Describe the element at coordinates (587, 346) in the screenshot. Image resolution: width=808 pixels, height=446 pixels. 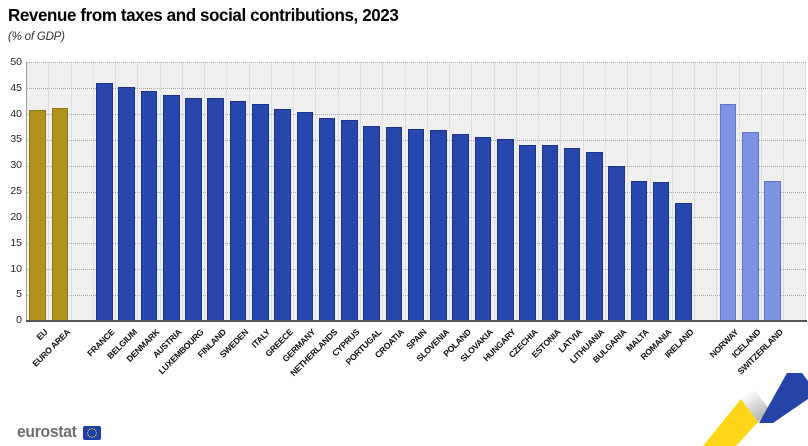
I see `x-tick-label-lithuania: LITHUANIA` at that location.